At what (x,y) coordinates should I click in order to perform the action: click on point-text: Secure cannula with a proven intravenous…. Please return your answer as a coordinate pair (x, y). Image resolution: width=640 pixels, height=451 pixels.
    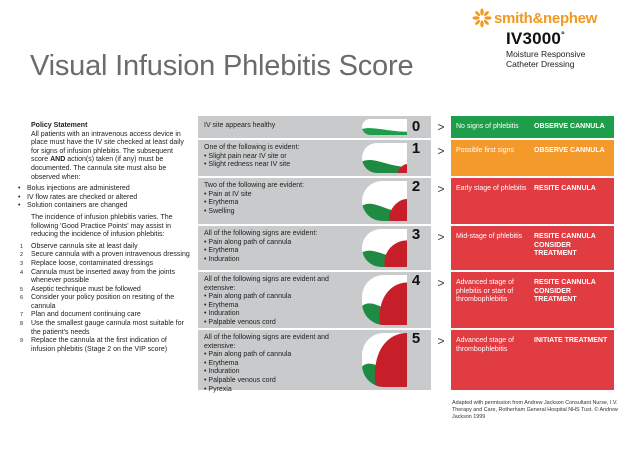
    Looking at the image, I should click on (110, 255).